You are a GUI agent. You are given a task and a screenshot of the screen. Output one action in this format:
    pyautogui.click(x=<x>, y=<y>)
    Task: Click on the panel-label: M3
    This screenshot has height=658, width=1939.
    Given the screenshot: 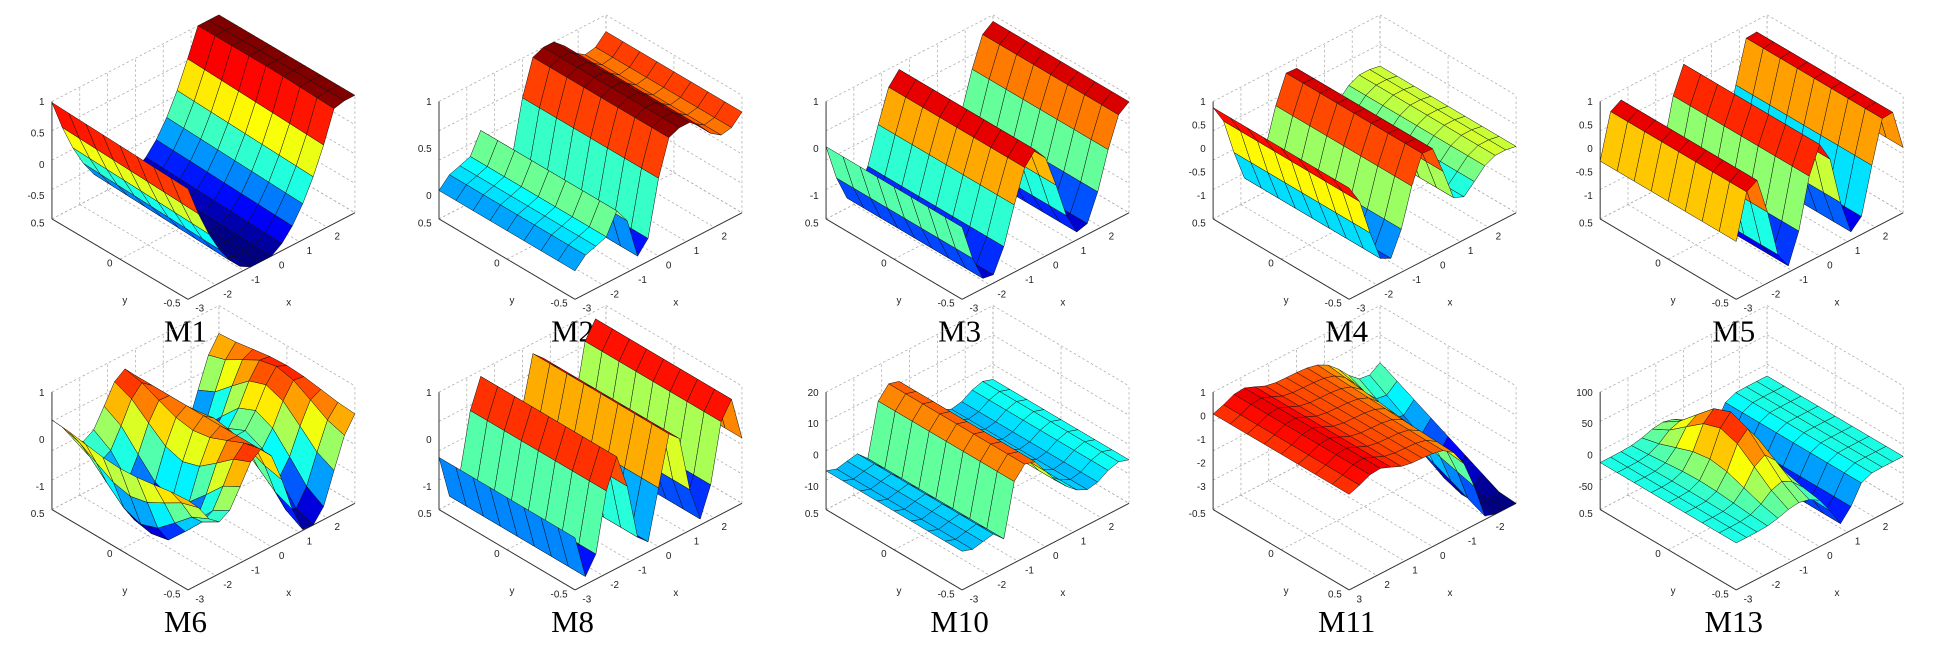 What is the action you would take?
    pyautogui.click(x=959, y=330)
    